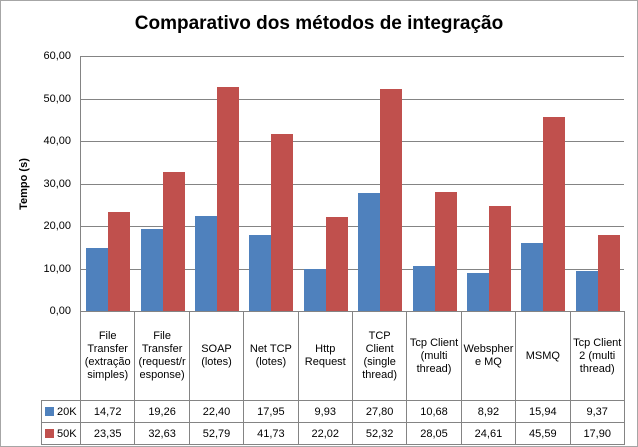 The image size is (638, 447). I want to click on bar-50k-col3, so click(227, 198).